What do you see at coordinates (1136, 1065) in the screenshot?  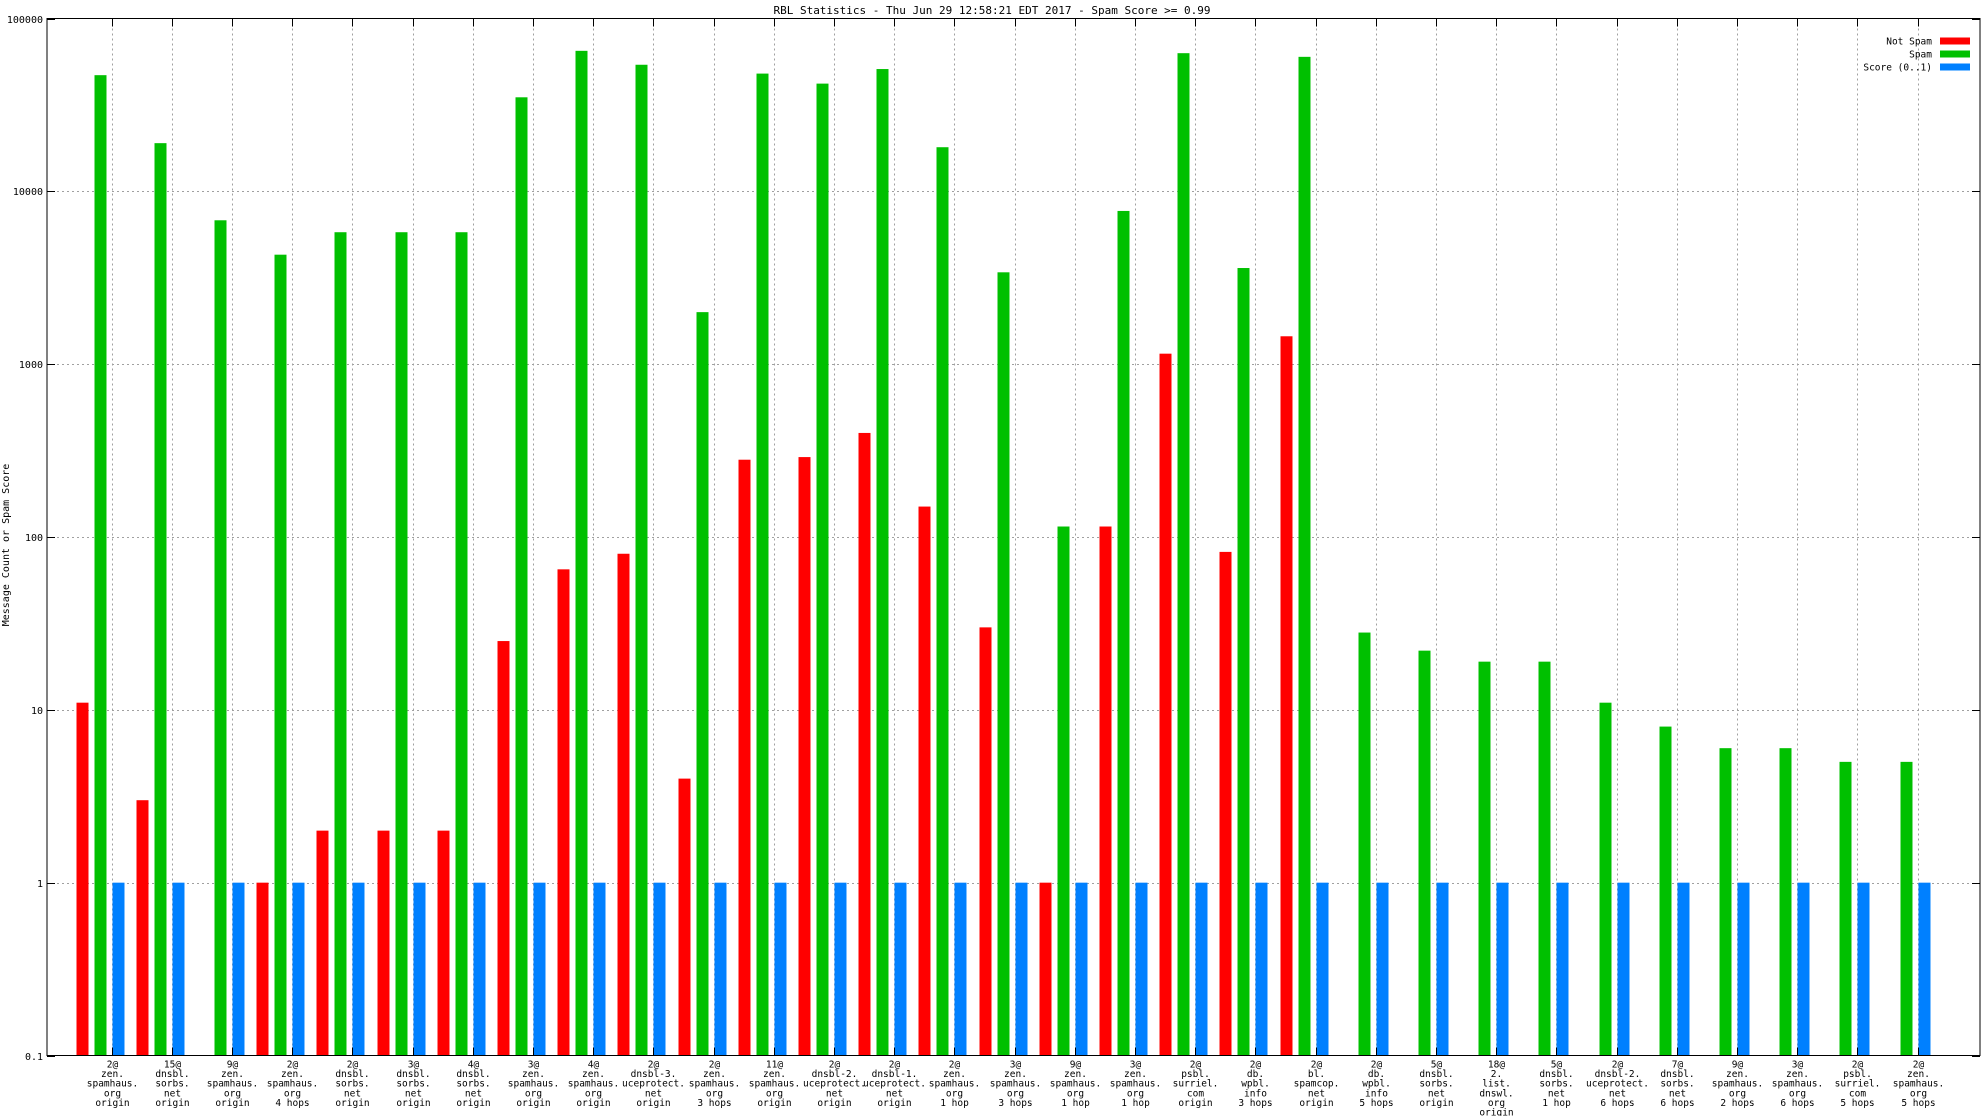 I see `x-tick-label-line: 3@` at bounding box center [1136, 1065].